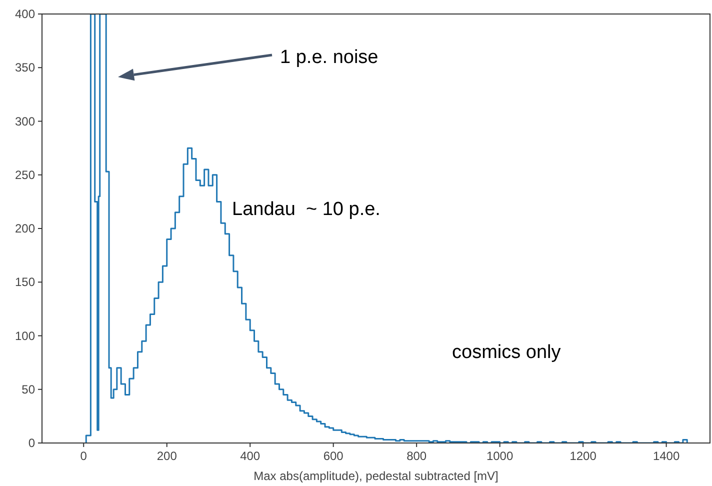 The height and width of the screenshot is (486, 712). What do you see at coordinates (250, 456) in the screenshot?
I see `x-tick-label: 400` at bounding box center [250, 456].